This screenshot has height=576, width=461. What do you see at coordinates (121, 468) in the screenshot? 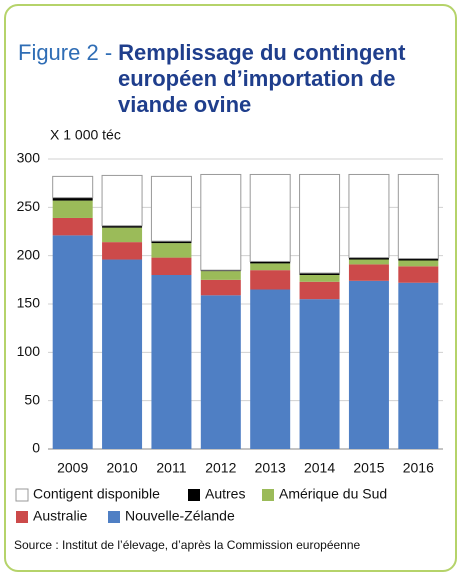
I see `x-tick-label: 2010` at bounding box center [121, 468].